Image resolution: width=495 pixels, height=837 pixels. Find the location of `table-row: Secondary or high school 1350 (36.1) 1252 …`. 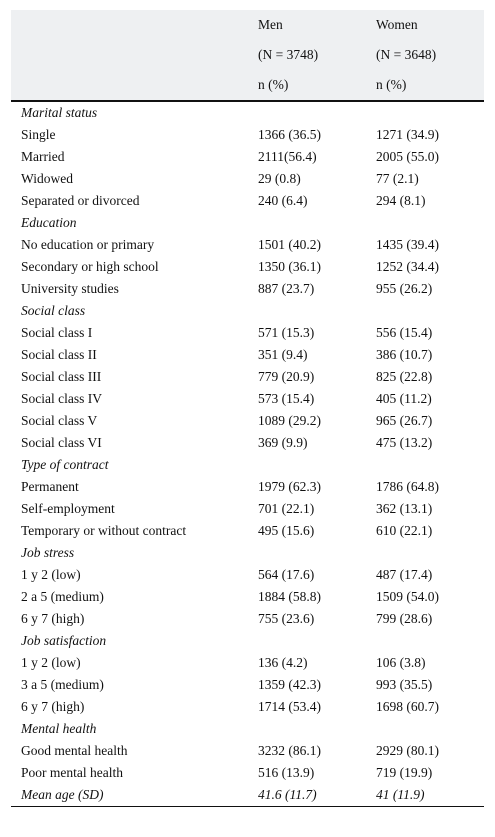

table-row: Secondary or high school 1350 (36.1) 1252 … is located at coordinates (247, 267).